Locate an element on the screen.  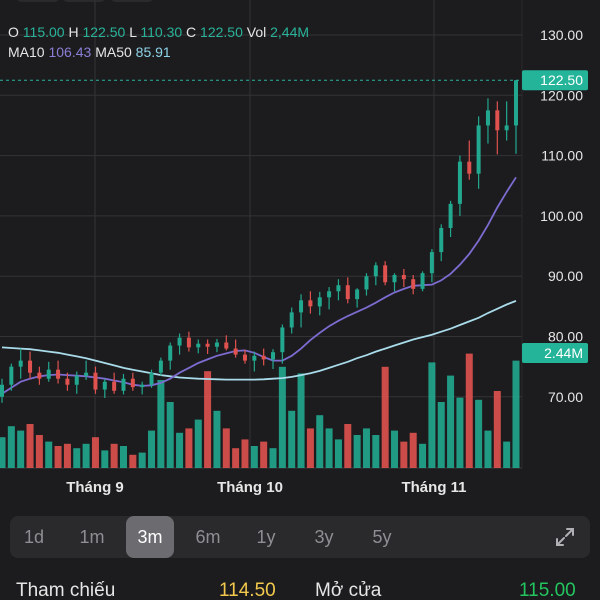
price-stats: Tham chiếu 114.50 Mở cửa 115.00 is located at coordinates (300, 585).